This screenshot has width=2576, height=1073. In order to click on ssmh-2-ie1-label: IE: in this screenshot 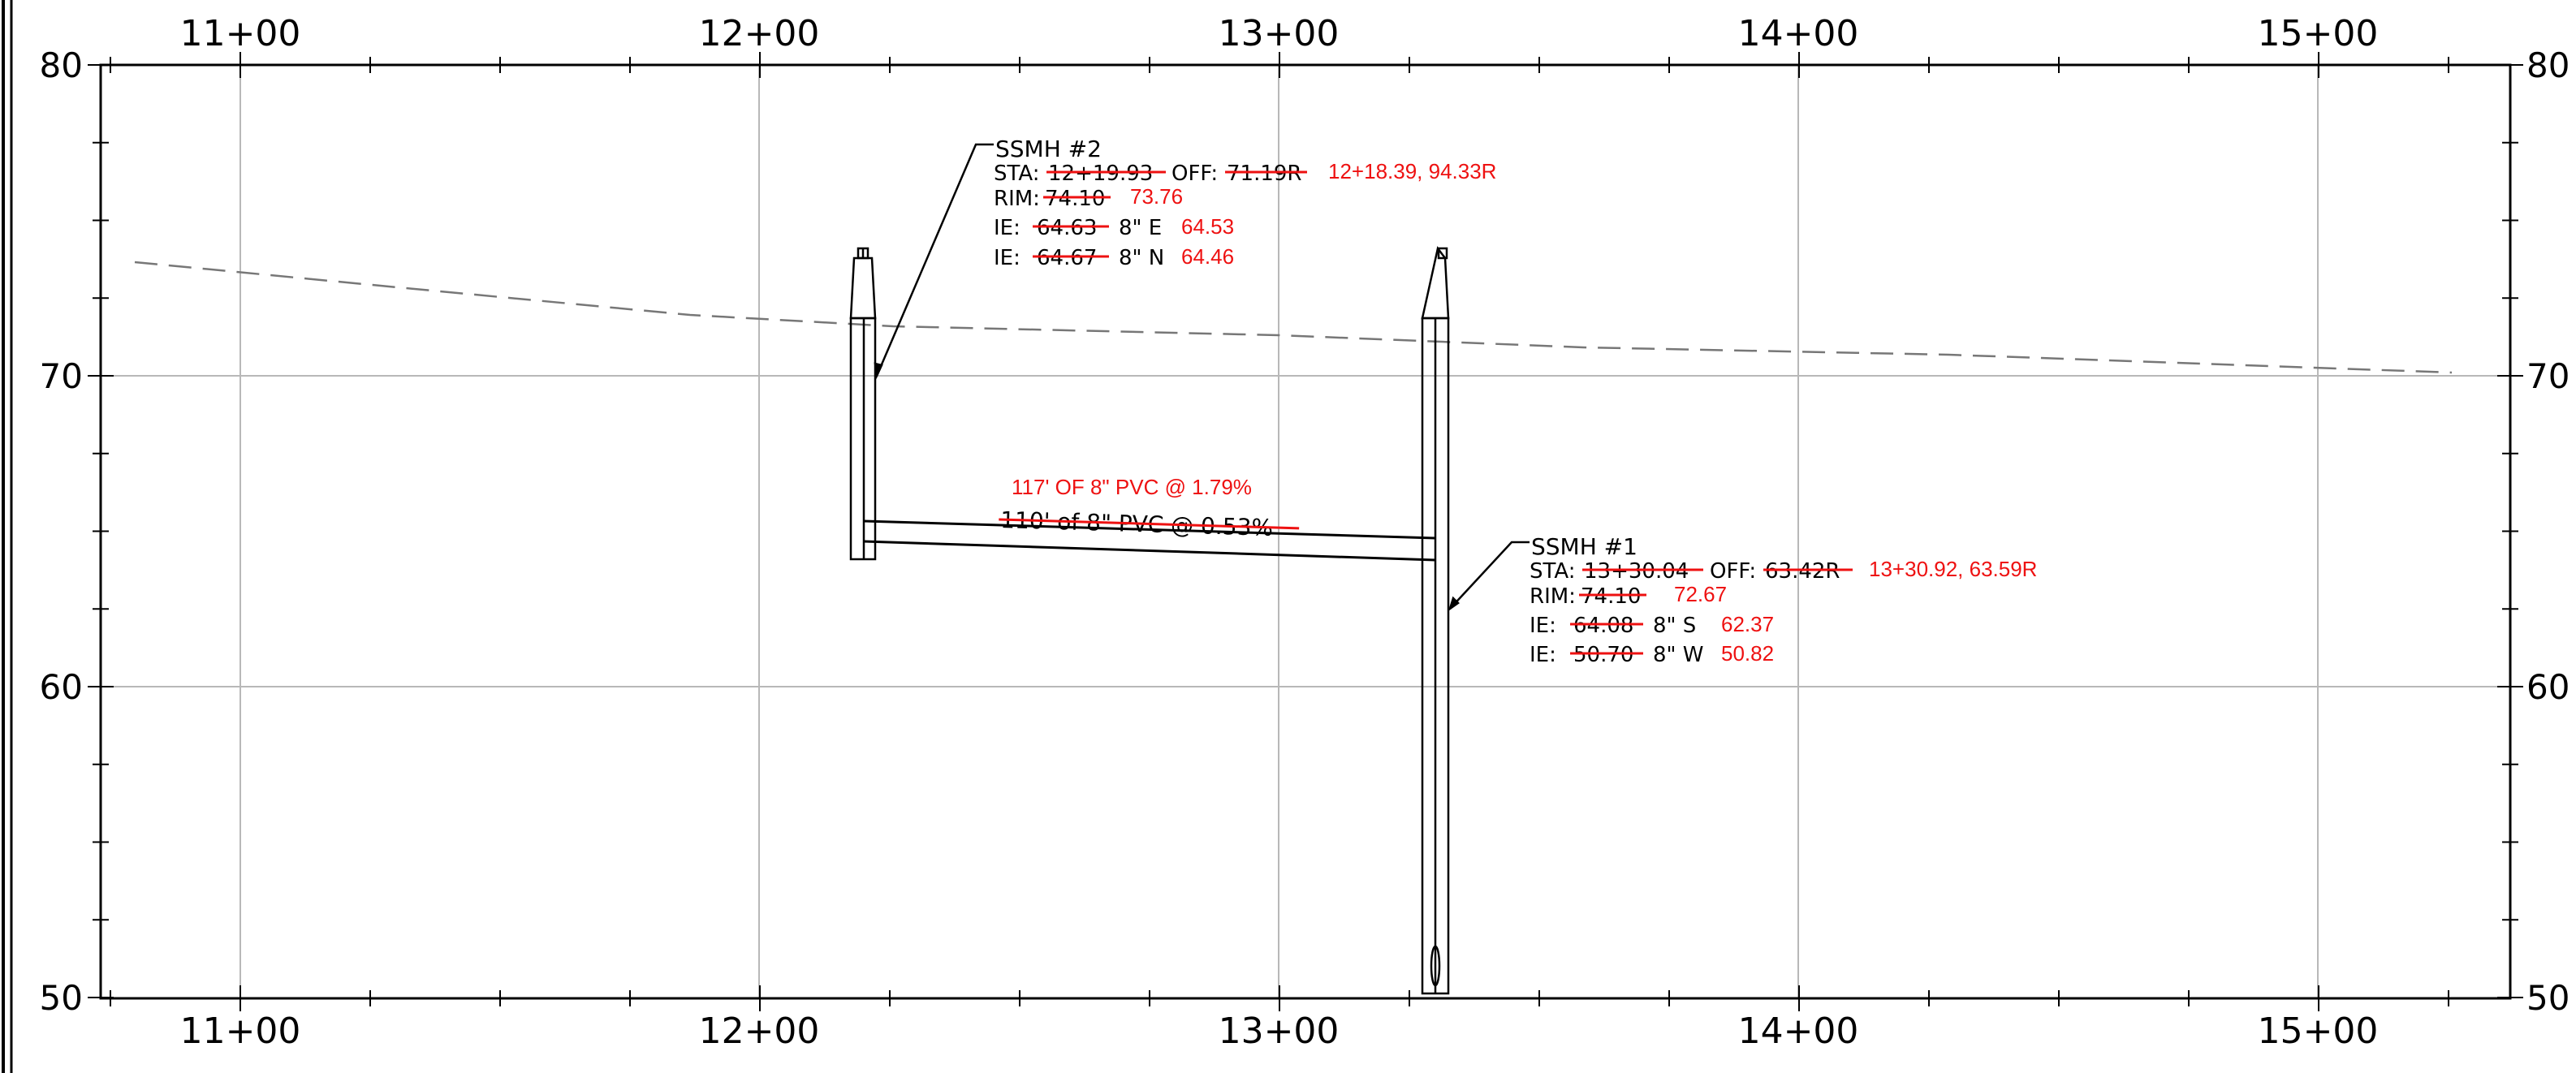, I will do `click(1007, 228)`.